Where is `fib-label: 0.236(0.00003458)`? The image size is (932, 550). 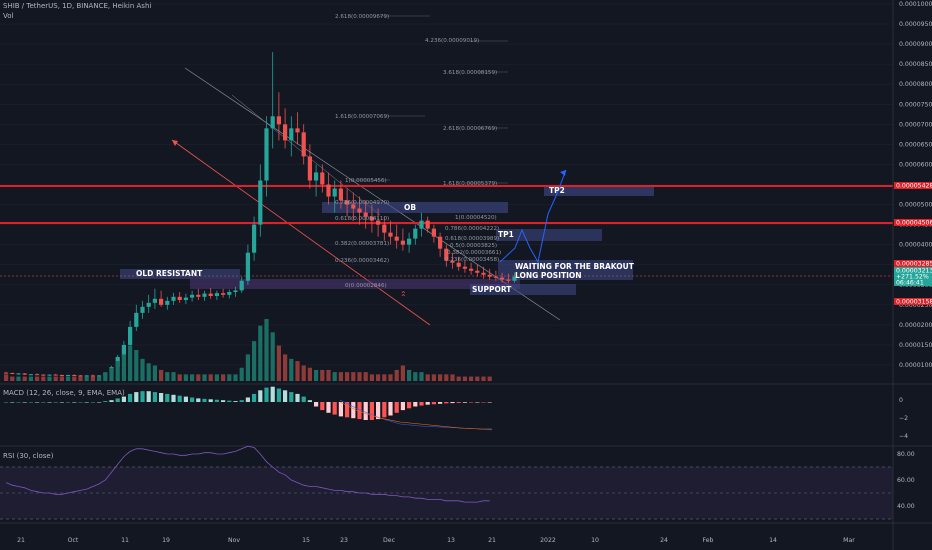
fib-label: 0.236(0.00003458) is located at coordinates (472, 260).